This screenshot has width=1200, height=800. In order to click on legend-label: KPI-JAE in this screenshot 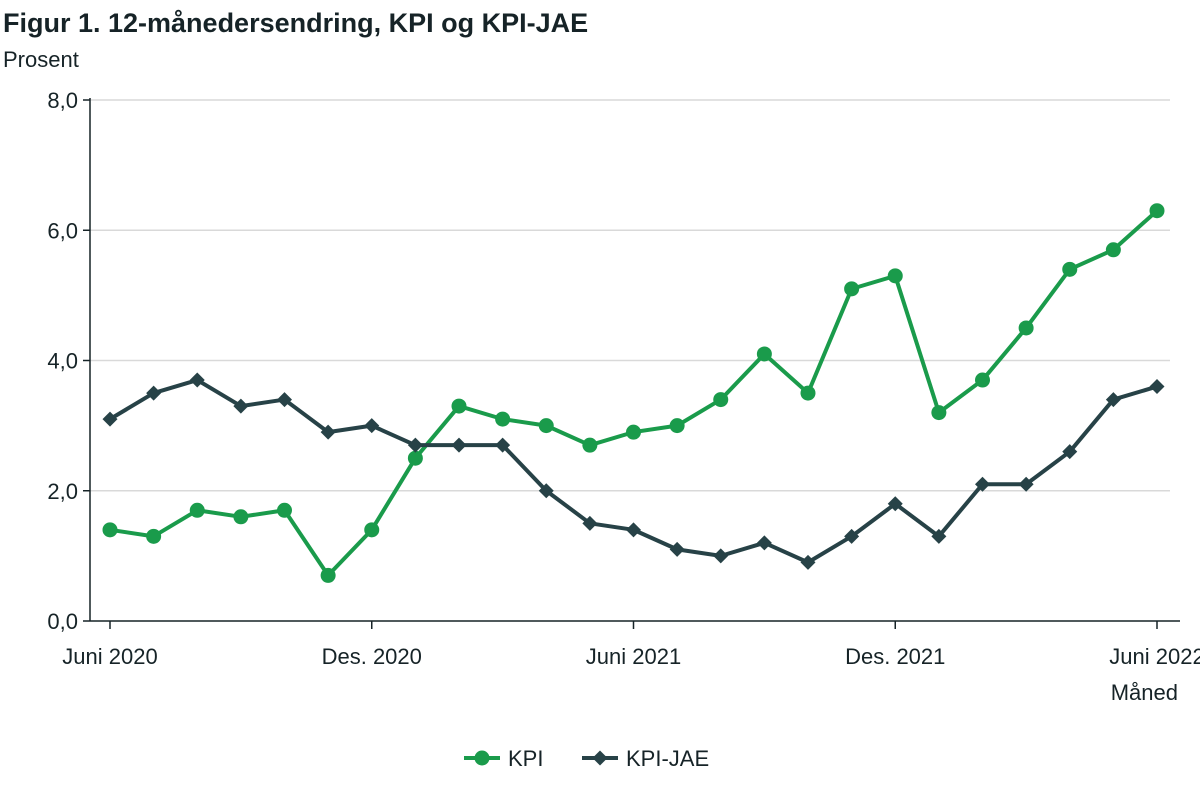, I will do `click(667, 758)`.